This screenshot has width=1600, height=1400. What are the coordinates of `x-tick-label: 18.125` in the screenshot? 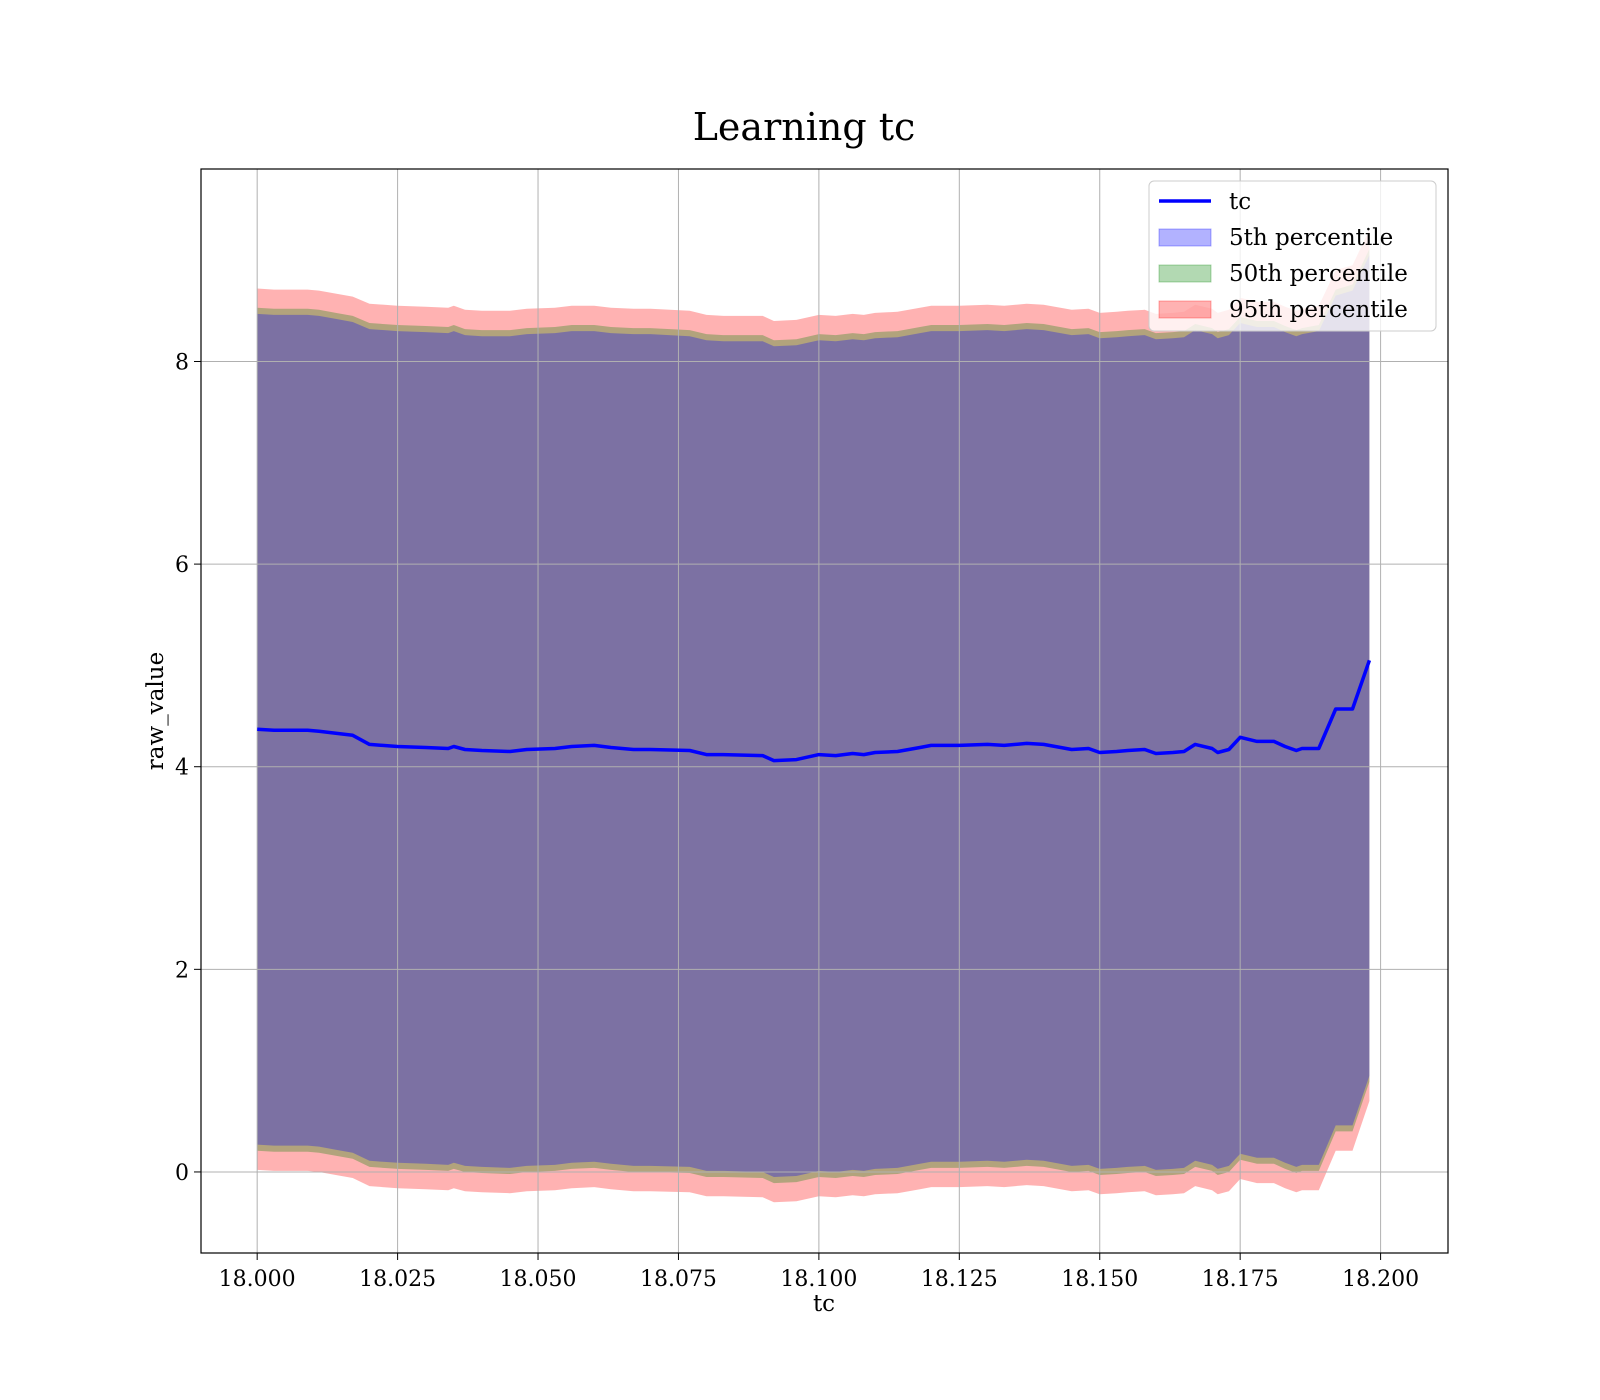 It's located at (959, 1279).